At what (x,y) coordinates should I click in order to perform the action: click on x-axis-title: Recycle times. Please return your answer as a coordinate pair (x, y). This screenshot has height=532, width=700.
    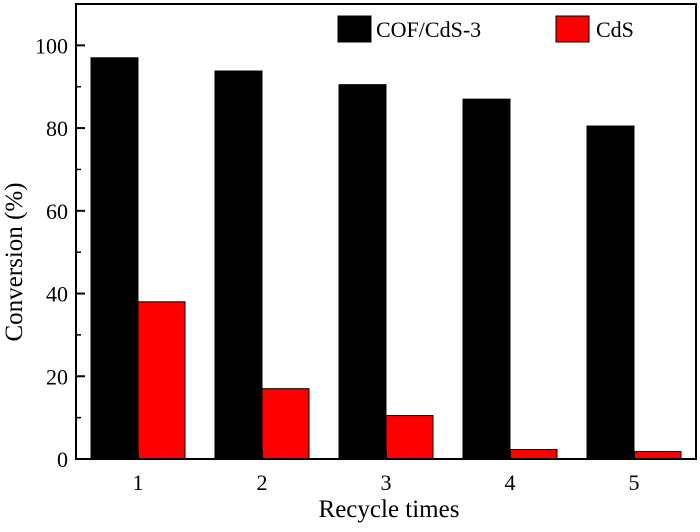
    Looking at the image, I should click on (389, 509).